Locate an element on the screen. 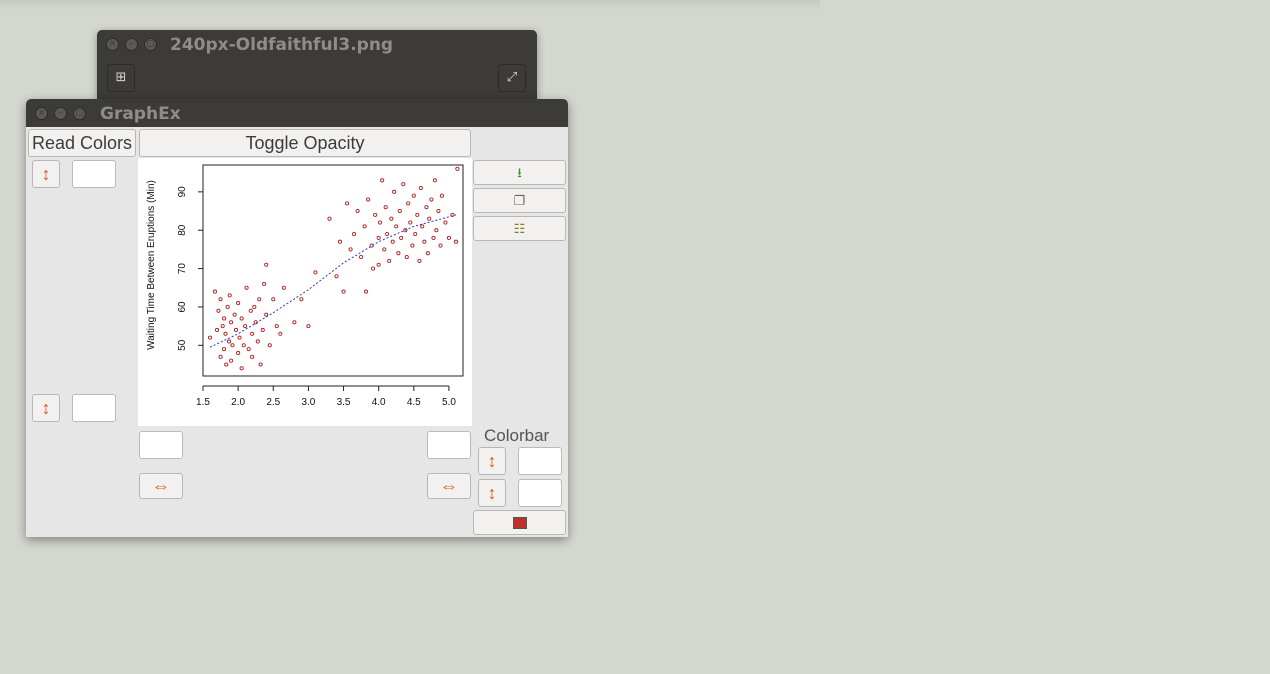 Image resolution: width=1270 pixels, height=674 pixels. colorbar-label: Colorbar is located at coordinates (517, 435).